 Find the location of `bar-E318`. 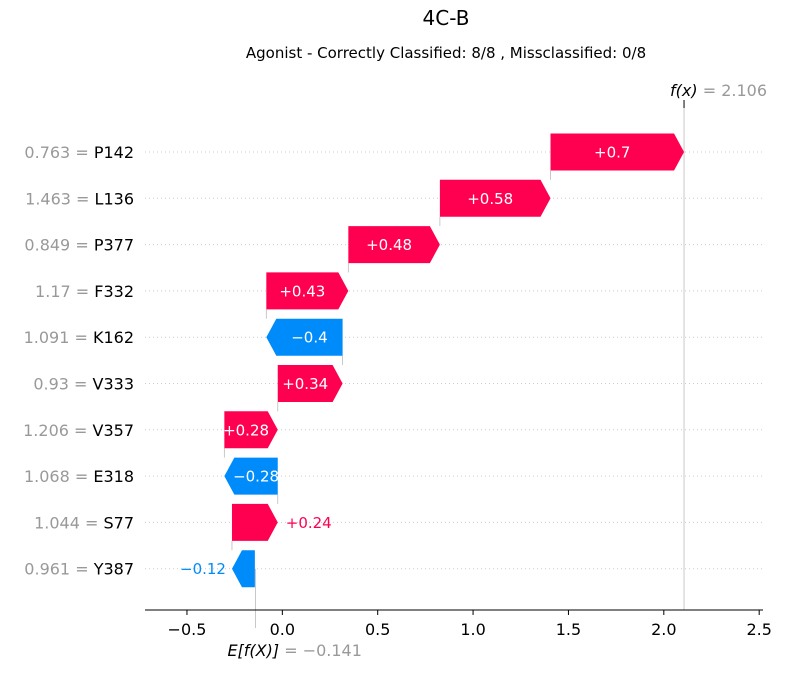

bar-E318 is located at coordinates (251, 476).